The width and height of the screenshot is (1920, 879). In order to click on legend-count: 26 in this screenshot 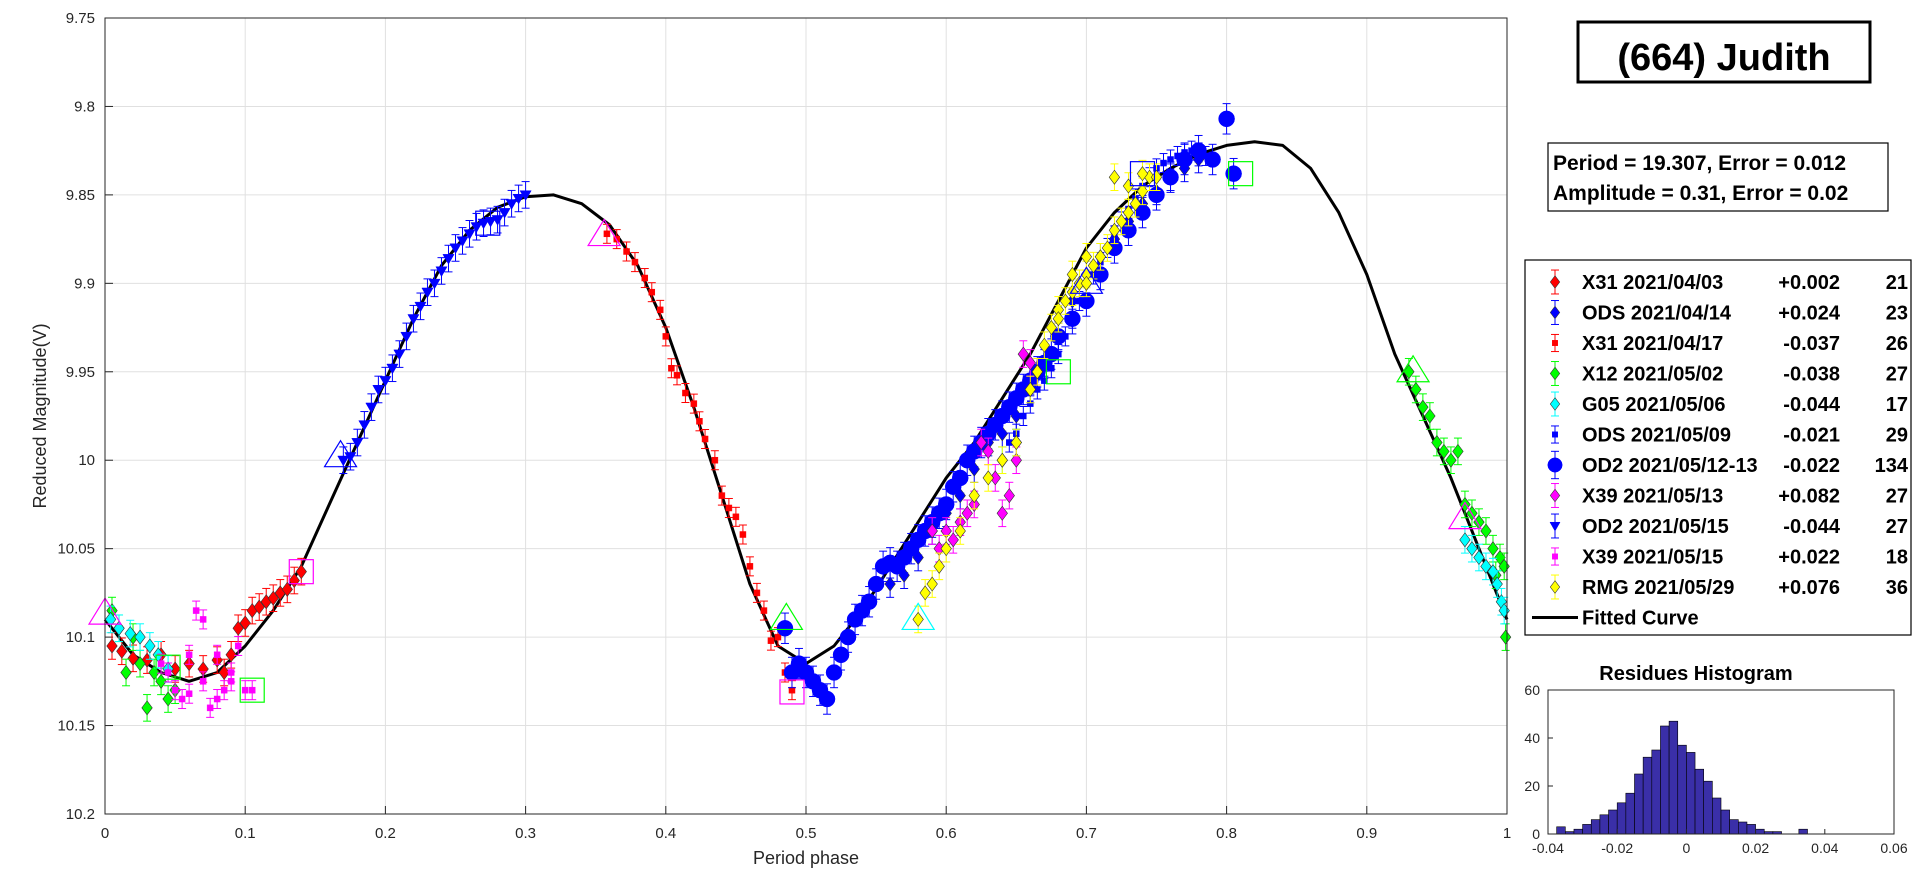, I will do `click(1897, 344)`.